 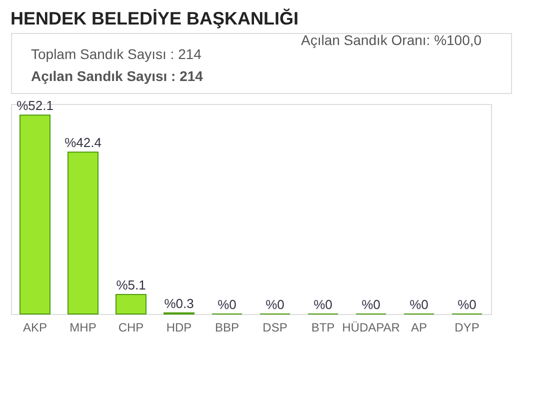 What do you see at coordinates (83, 142) in the screenshot?
I see `data-label: %42.4` at bounding box center [83, 142].